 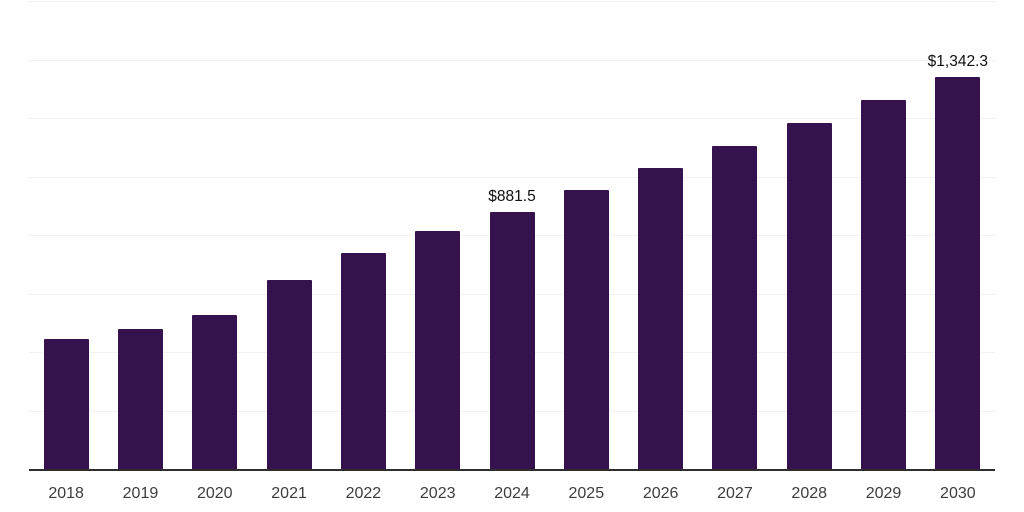 I want to click on bar-2024, so click(x=512, y=341).